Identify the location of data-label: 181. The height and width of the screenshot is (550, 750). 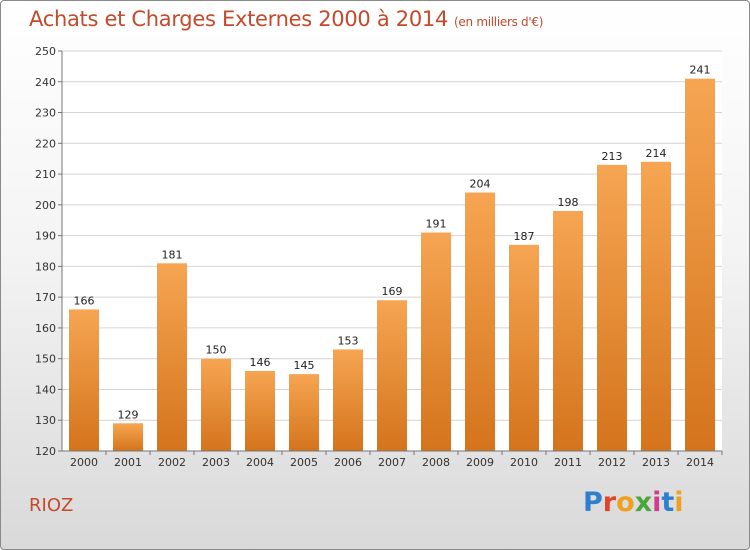
(172, 254).